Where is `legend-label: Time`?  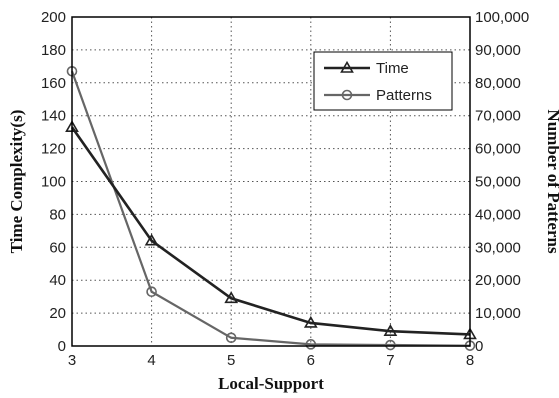
legend-label: Time is located at coordinates (392, 68).